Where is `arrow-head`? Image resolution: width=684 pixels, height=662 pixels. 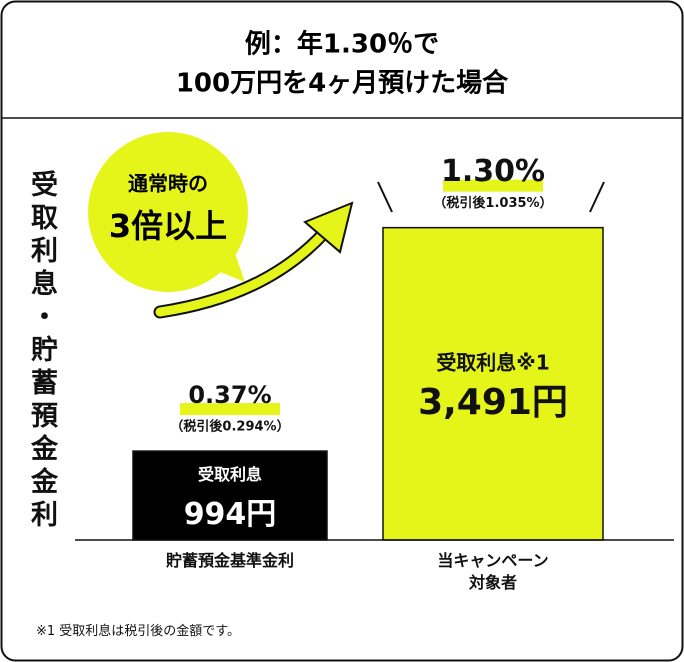
arrow-head is located at coordinates (328, 227).